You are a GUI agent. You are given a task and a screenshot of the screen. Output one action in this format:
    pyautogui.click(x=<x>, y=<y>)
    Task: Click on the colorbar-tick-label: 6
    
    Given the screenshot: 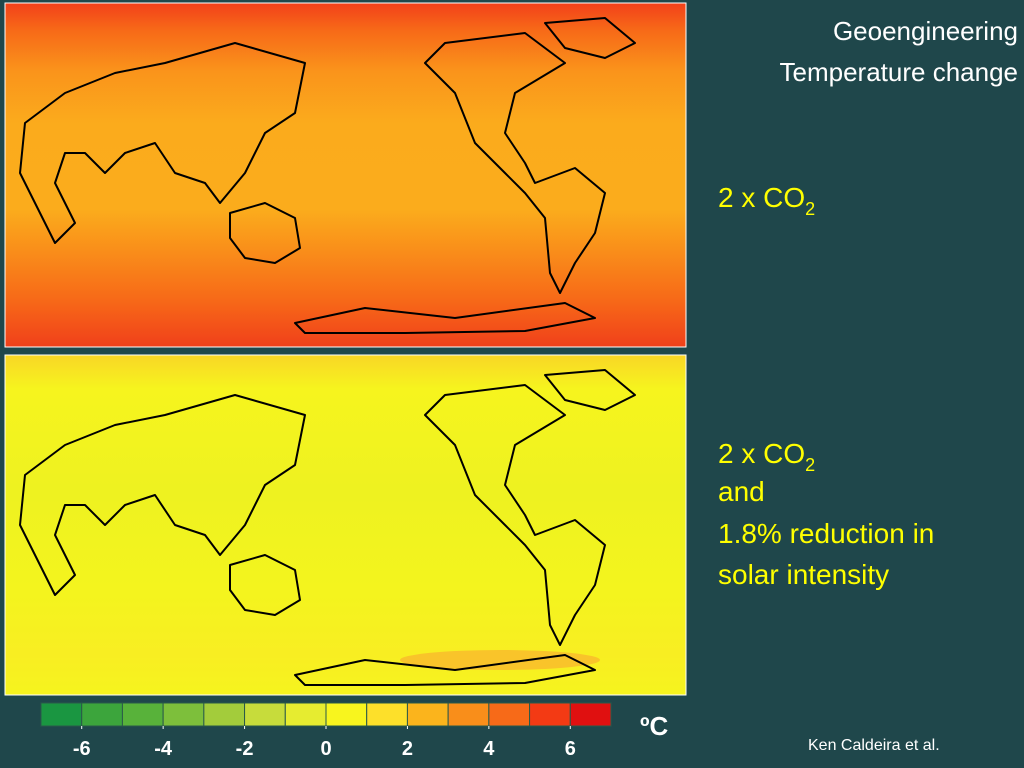 What is the action you would take?
    pyautogui.click(x=570, y=749)
    